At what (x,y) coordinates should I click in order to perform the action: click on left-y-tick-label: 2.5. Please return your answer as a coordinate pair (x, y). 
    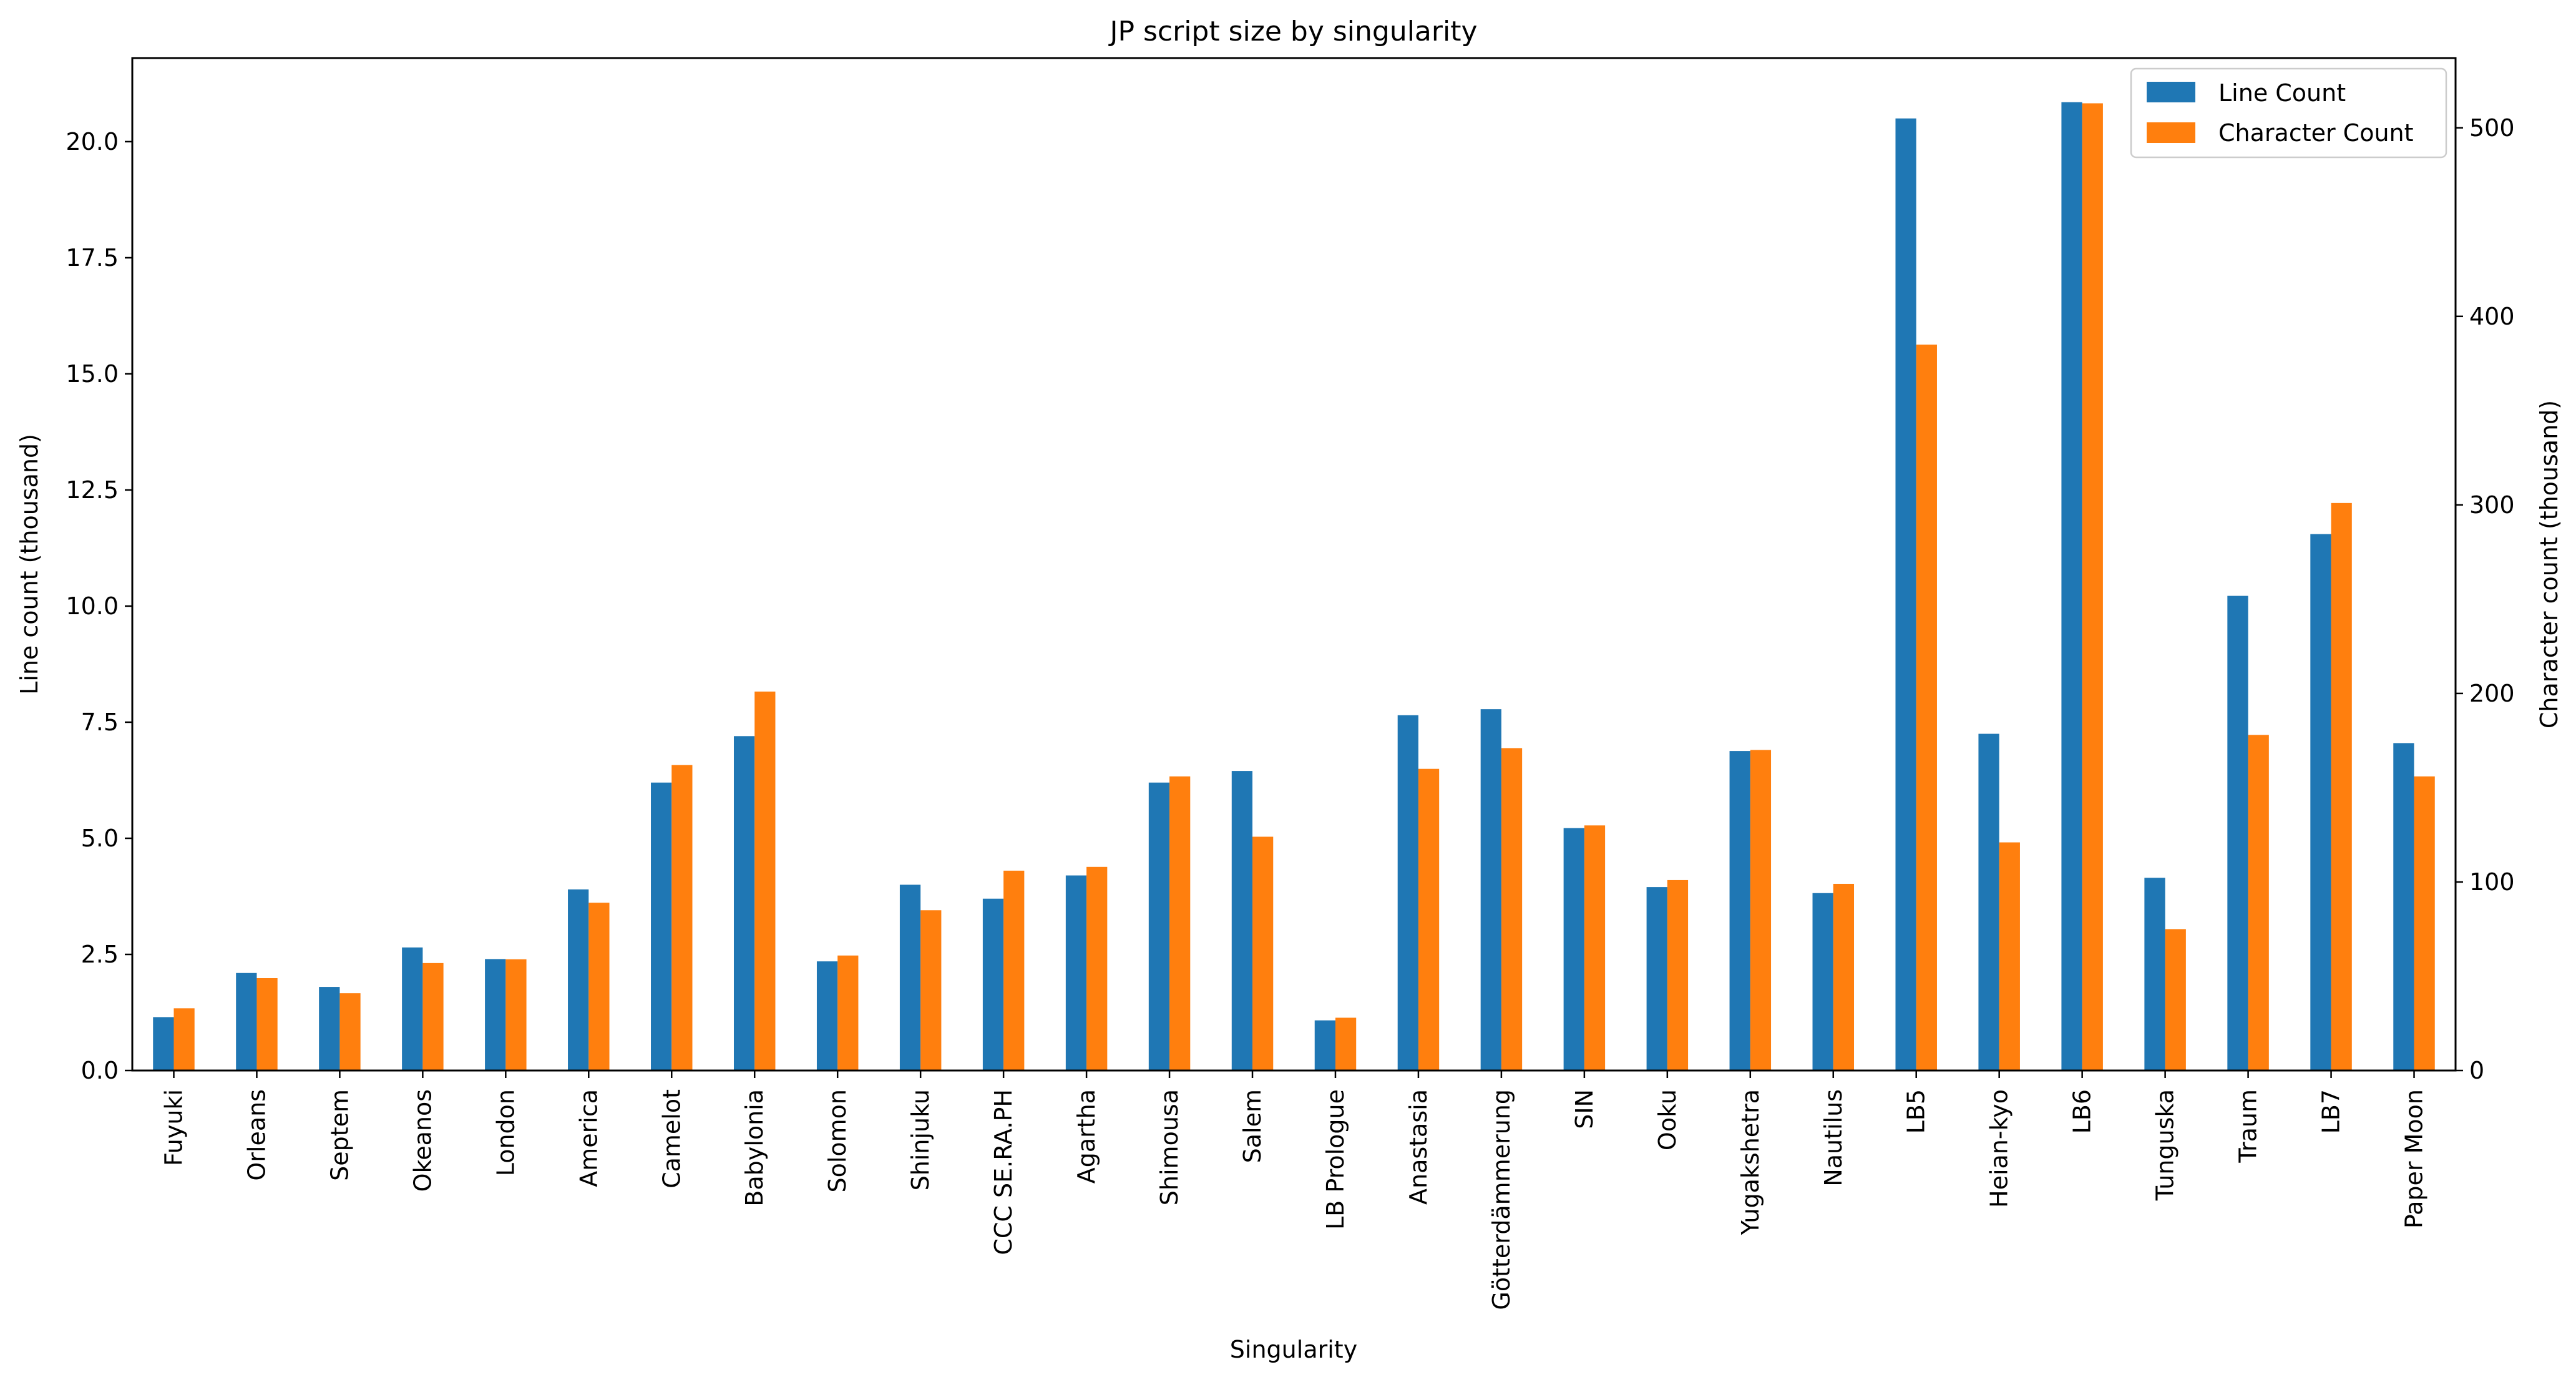
    Looking at the image, I should click on (100, 954).